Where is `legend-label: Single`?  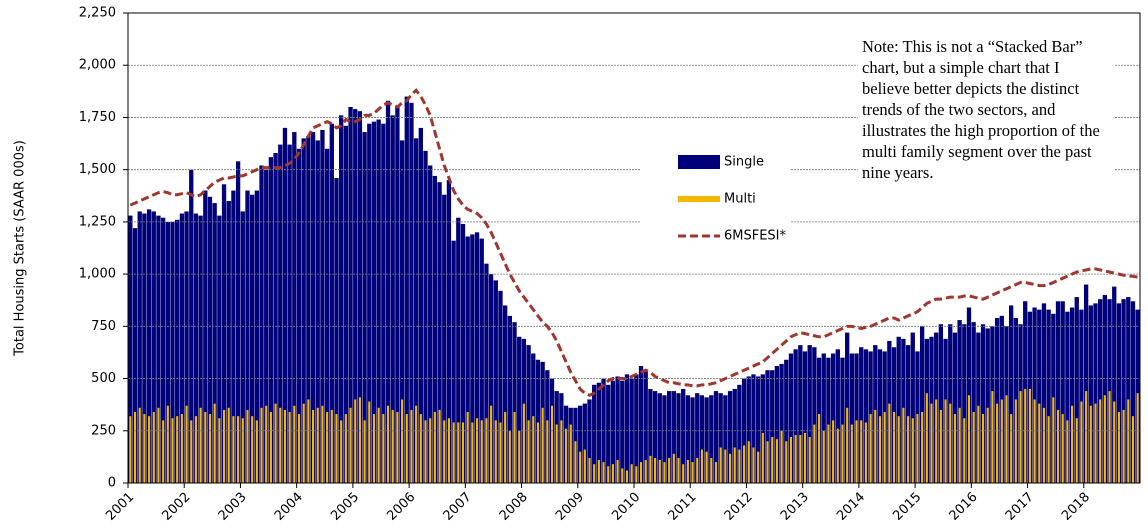 legend-label: Single is located at coordinates (744, 162).